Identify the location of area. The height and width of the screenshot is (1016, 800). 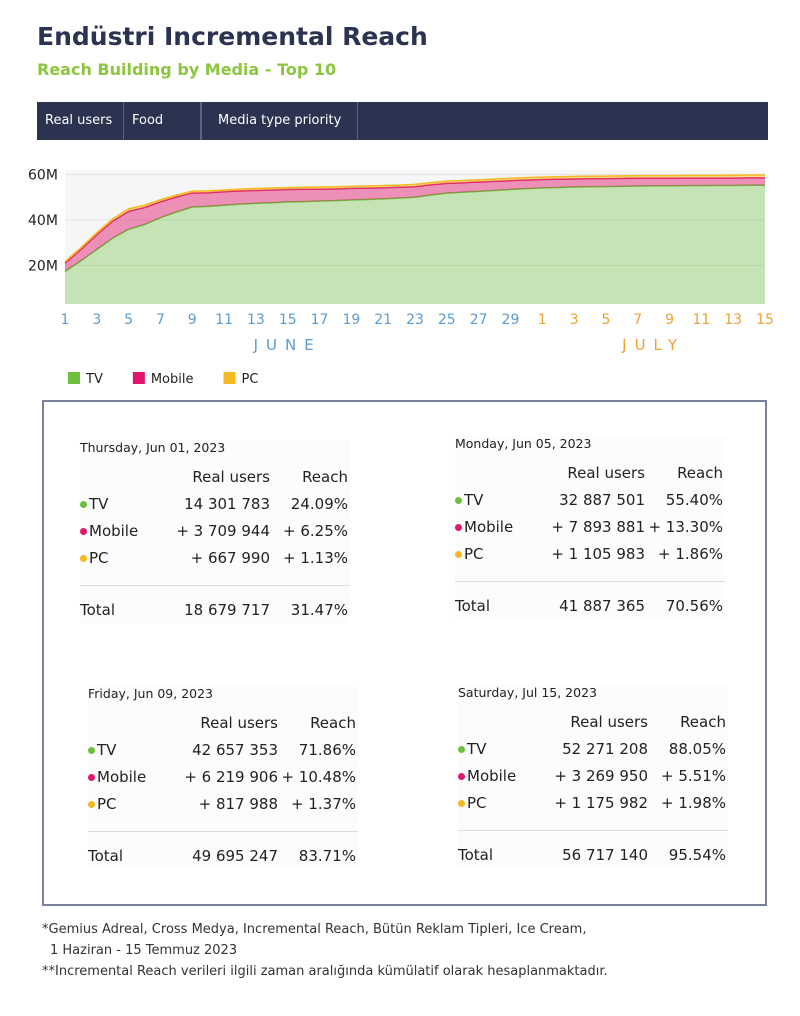
(415, 244).